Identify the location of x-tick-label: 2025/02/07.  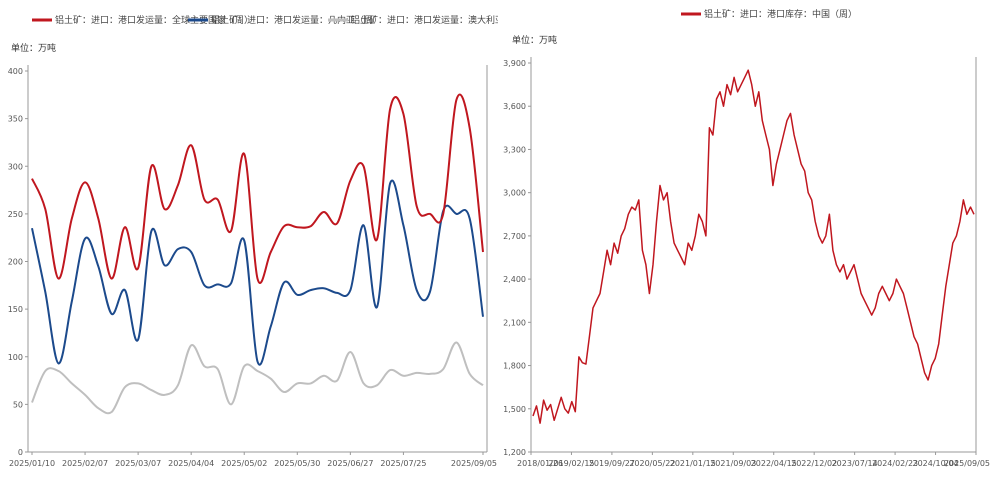
(85, 463).